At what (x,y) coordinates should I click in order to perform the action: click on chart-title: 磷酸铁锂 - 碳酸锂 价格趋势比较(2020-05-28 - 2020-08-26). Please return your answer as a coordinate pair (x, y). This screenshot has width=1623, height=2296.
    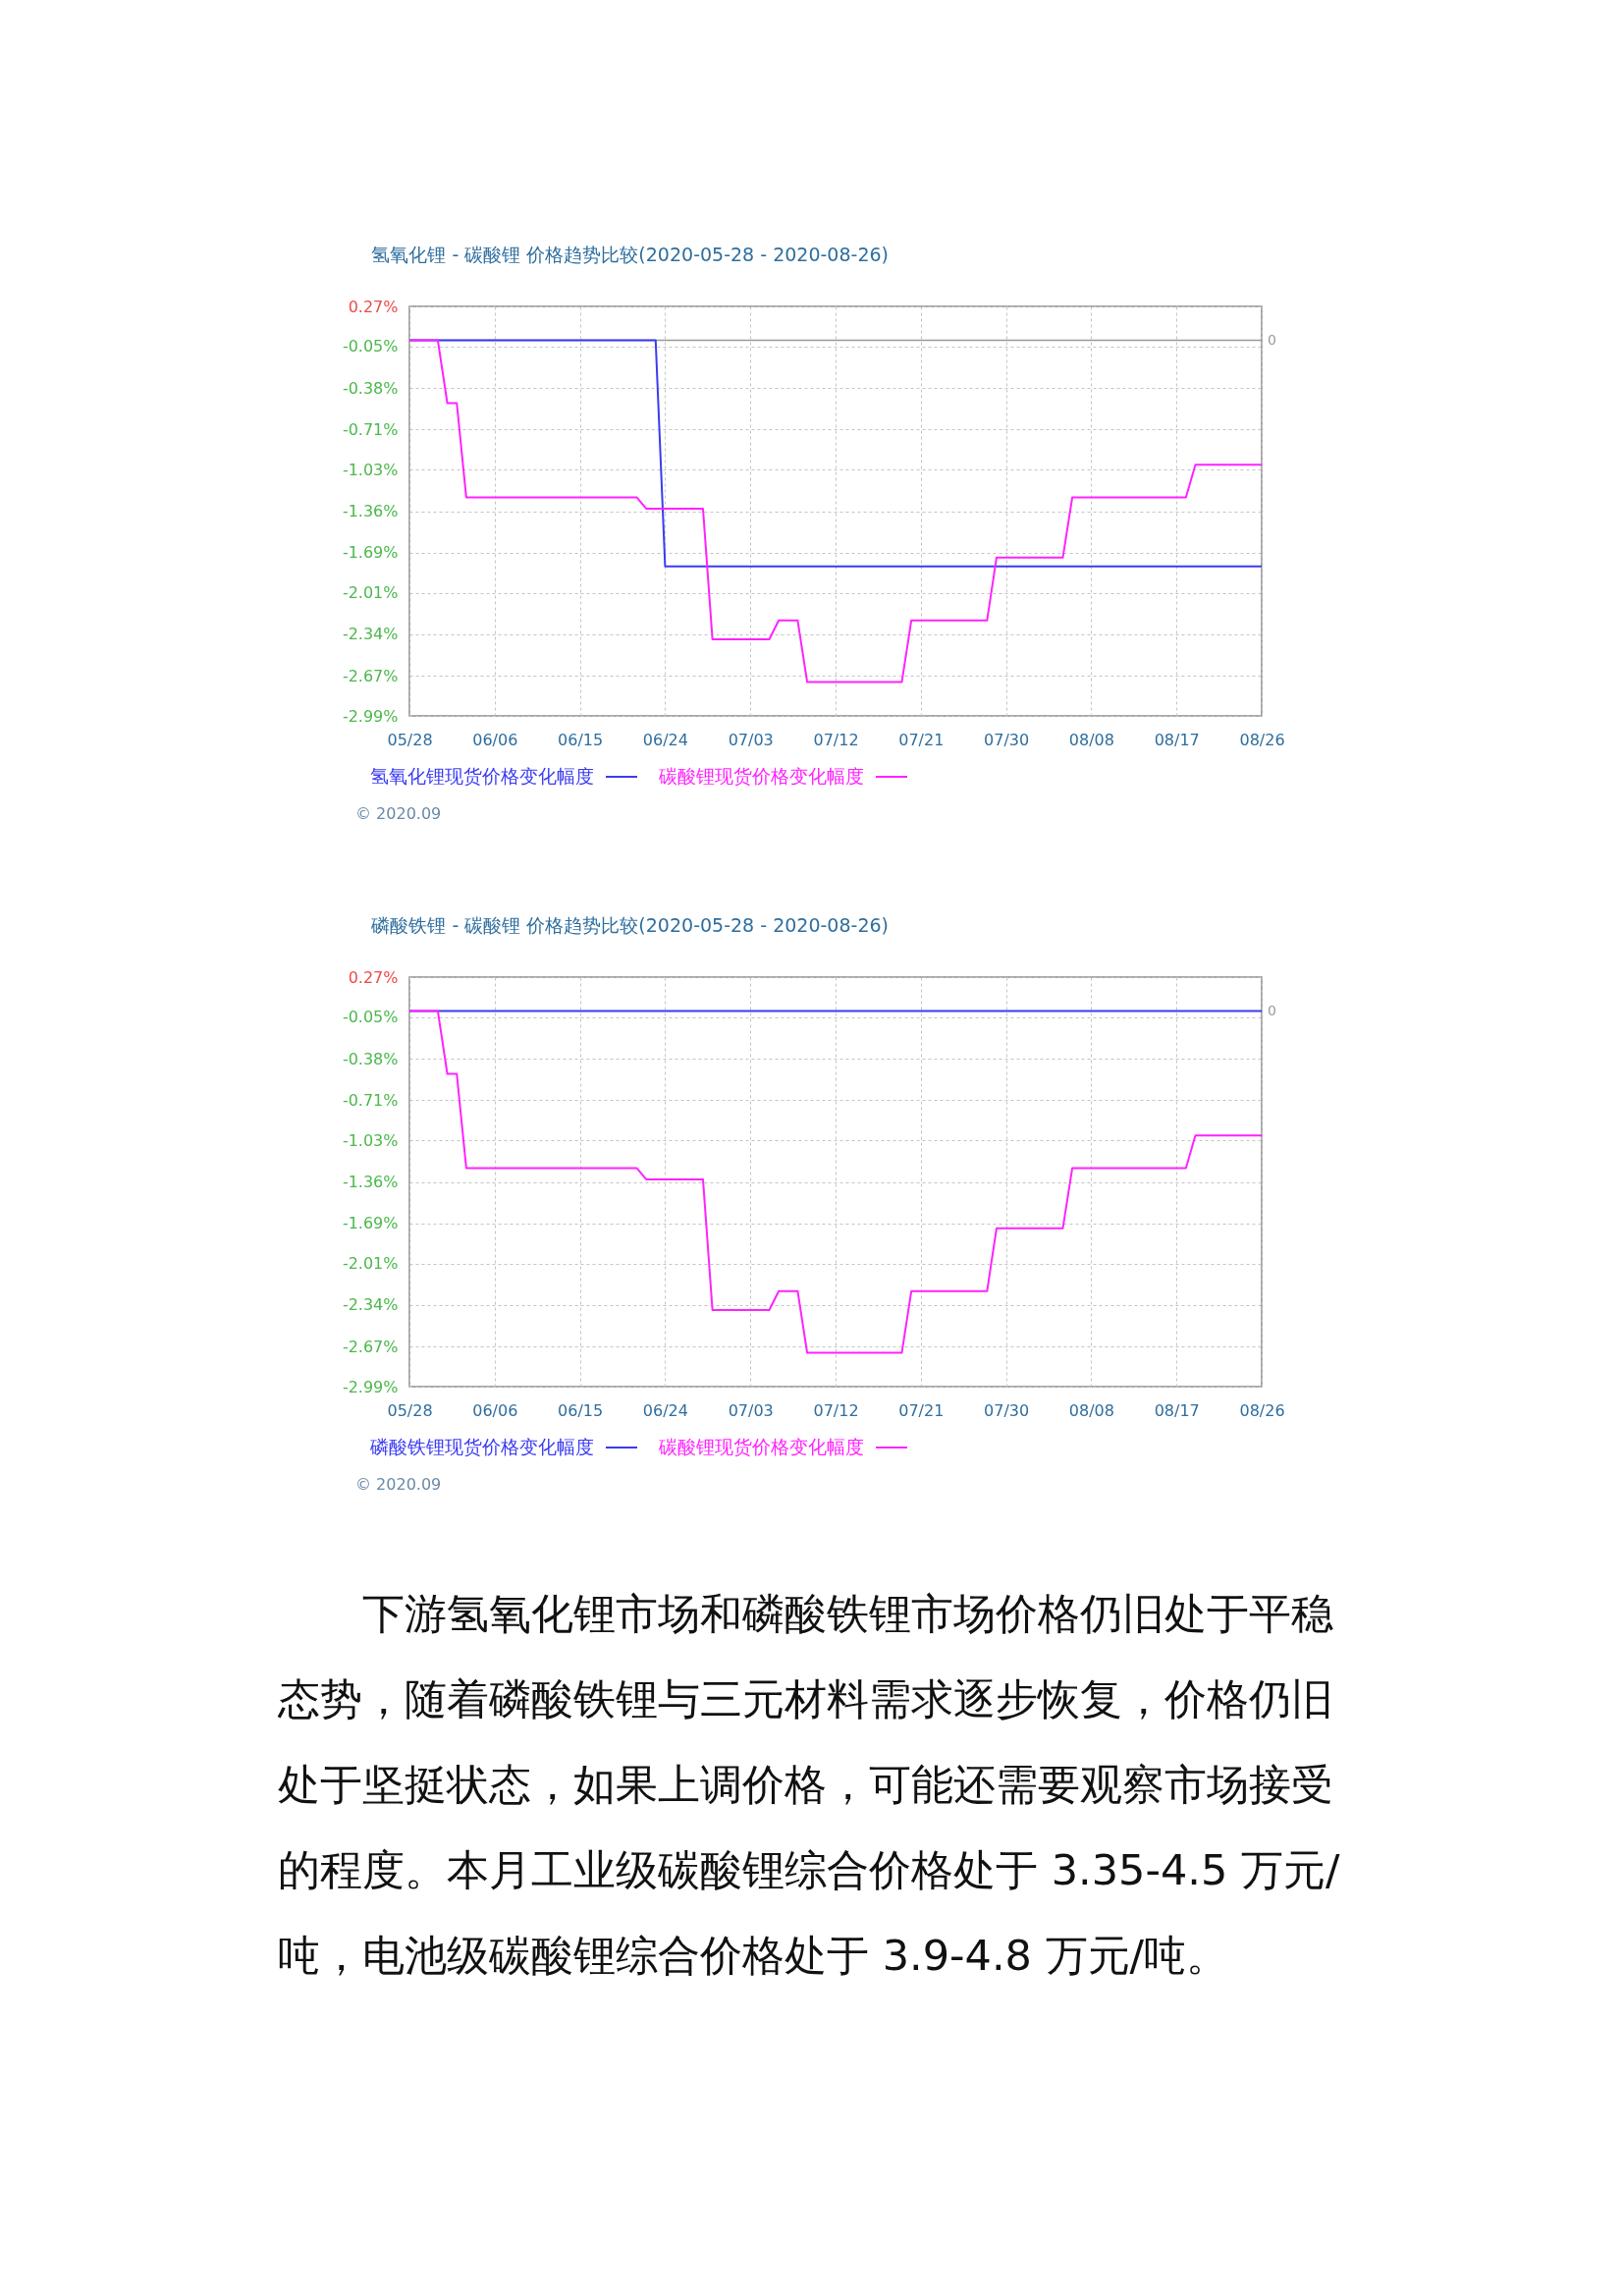
    Looking at the image, I should click on (629, 925).